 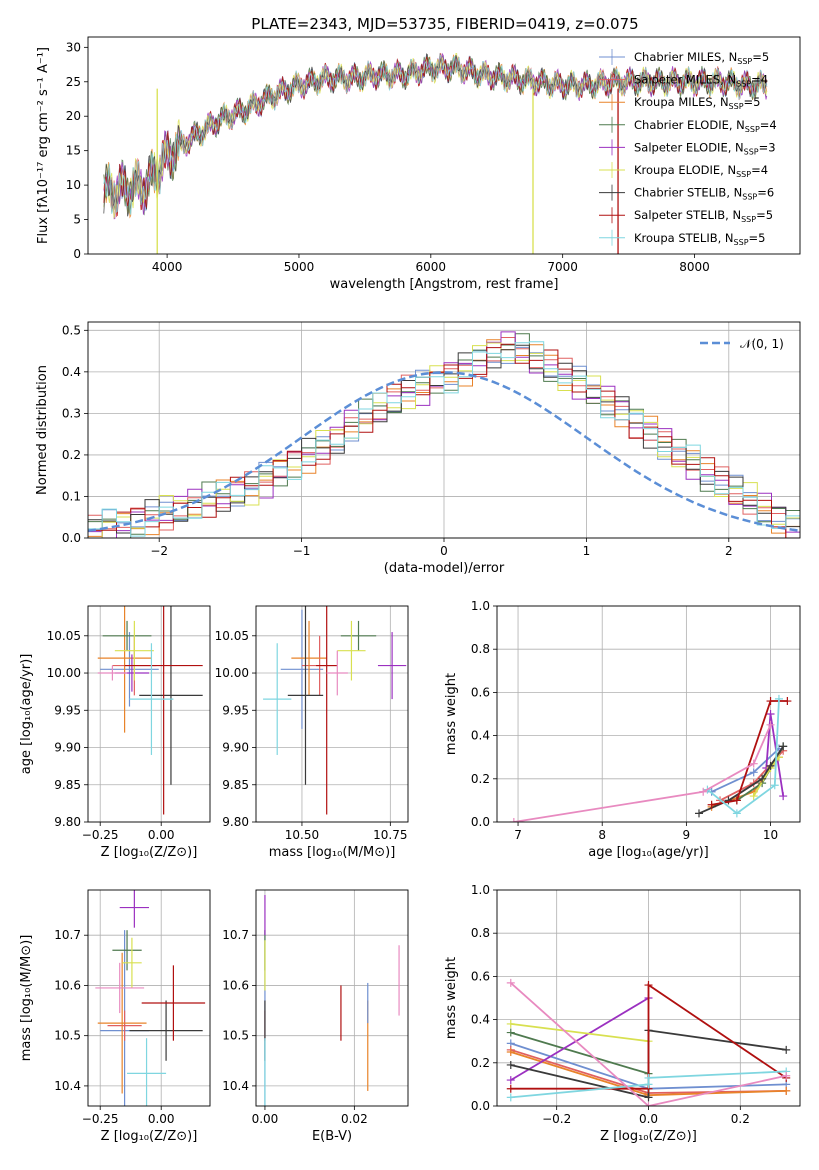 What do you see at coordinates (71, 330) in the screenshot?
I see `y-tick-label: 0.5` at bounding box center [71, 330].